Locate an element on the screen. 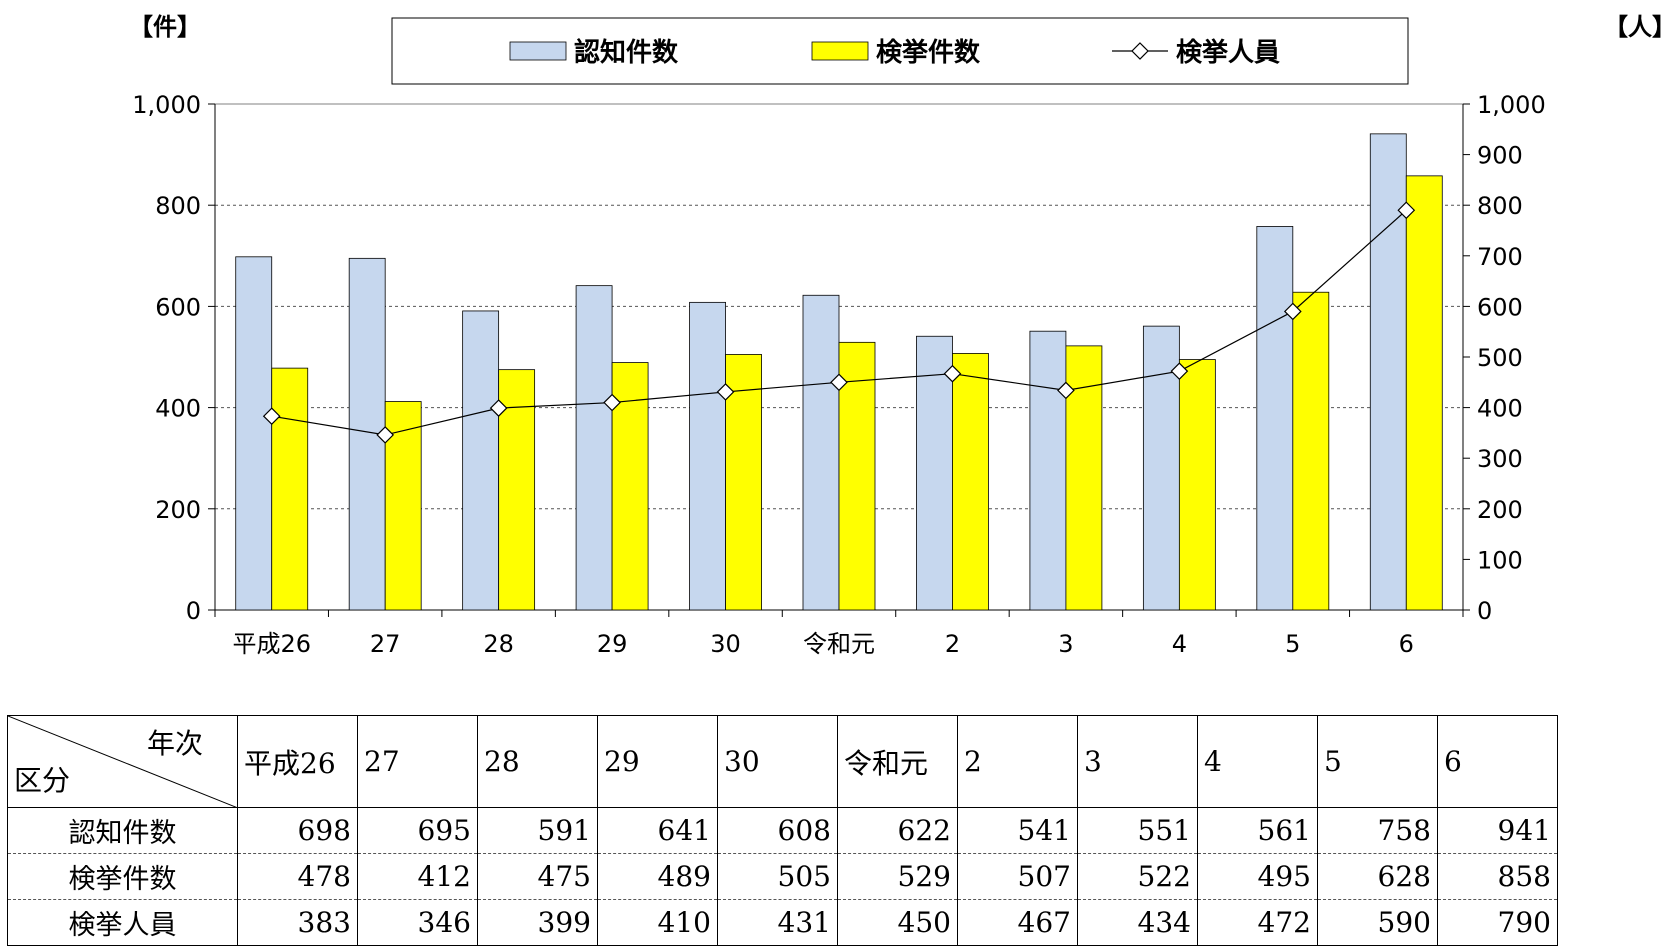 The width and height of the screenshot is (1676, 951). y-tick-label-right: 400 is located at coordinates (1500, 409).